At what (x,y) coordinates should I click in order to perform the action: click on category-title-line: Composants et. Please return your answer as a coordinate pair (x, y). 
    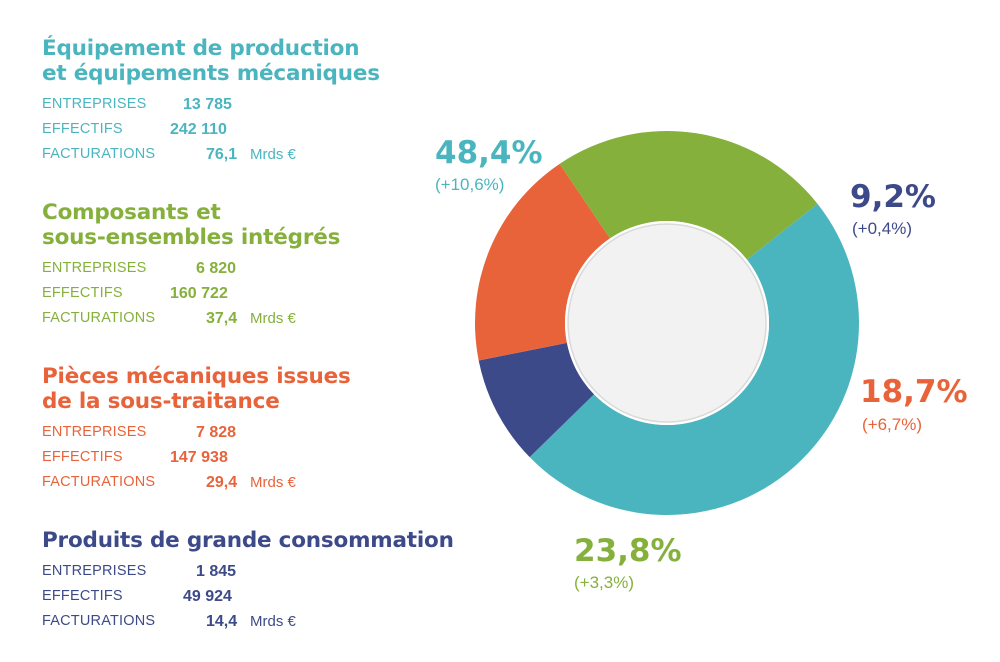
    Looking at the image, I should click on (131, 212).